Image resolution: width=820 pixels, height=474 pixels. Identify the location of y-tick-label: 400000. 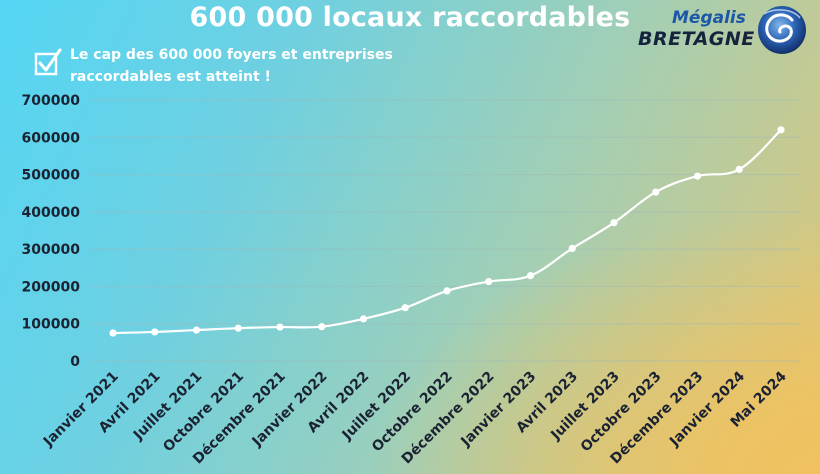
(51, 213).